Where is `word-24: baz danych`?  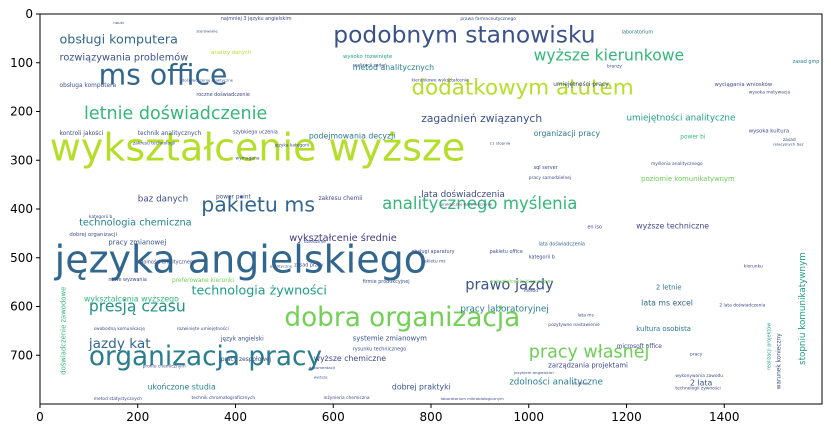 word-24: baz danych is located at coordinates (163, 200).